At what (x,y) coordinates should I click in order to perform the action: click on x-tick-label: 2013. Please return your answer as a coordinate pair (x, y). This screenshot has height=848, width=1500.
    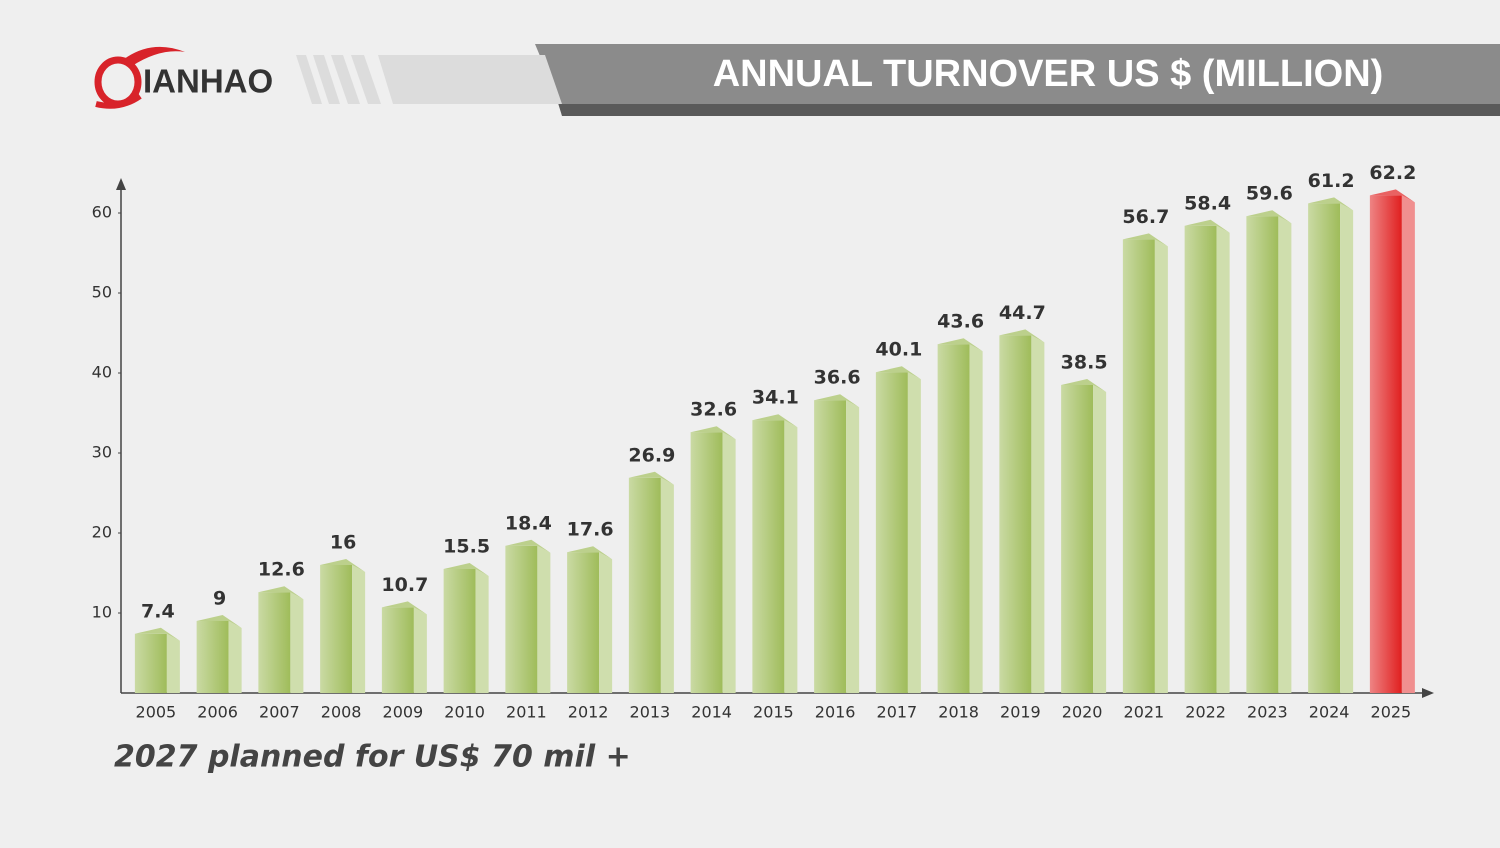
    Looking at the image, I should click on (650, 712).